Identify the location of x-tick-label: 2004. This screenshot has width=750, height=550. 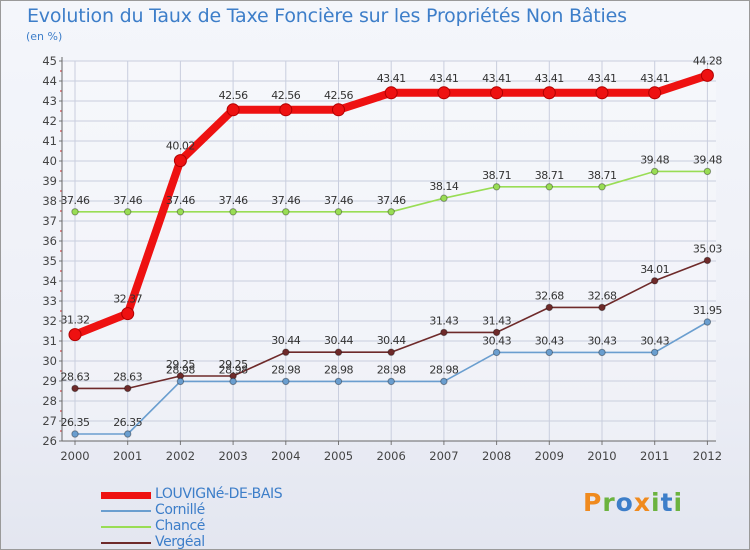
(285, 456).